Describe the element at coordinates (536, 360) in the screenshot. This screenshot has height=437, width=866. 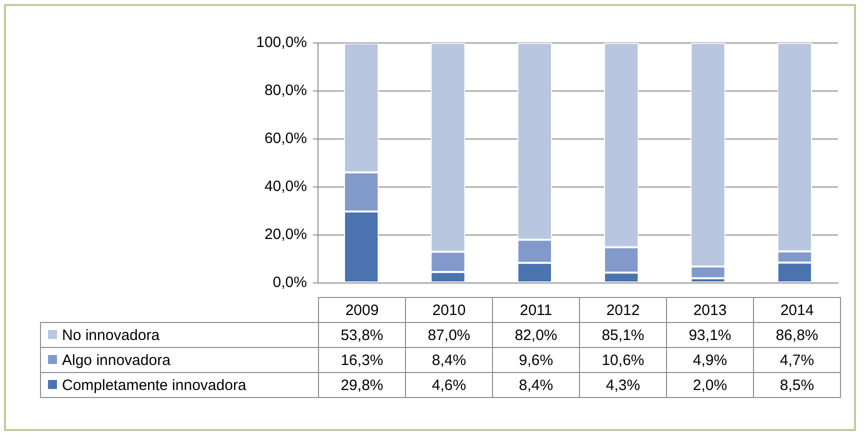
I see `data-label: 9,6%` at that location.